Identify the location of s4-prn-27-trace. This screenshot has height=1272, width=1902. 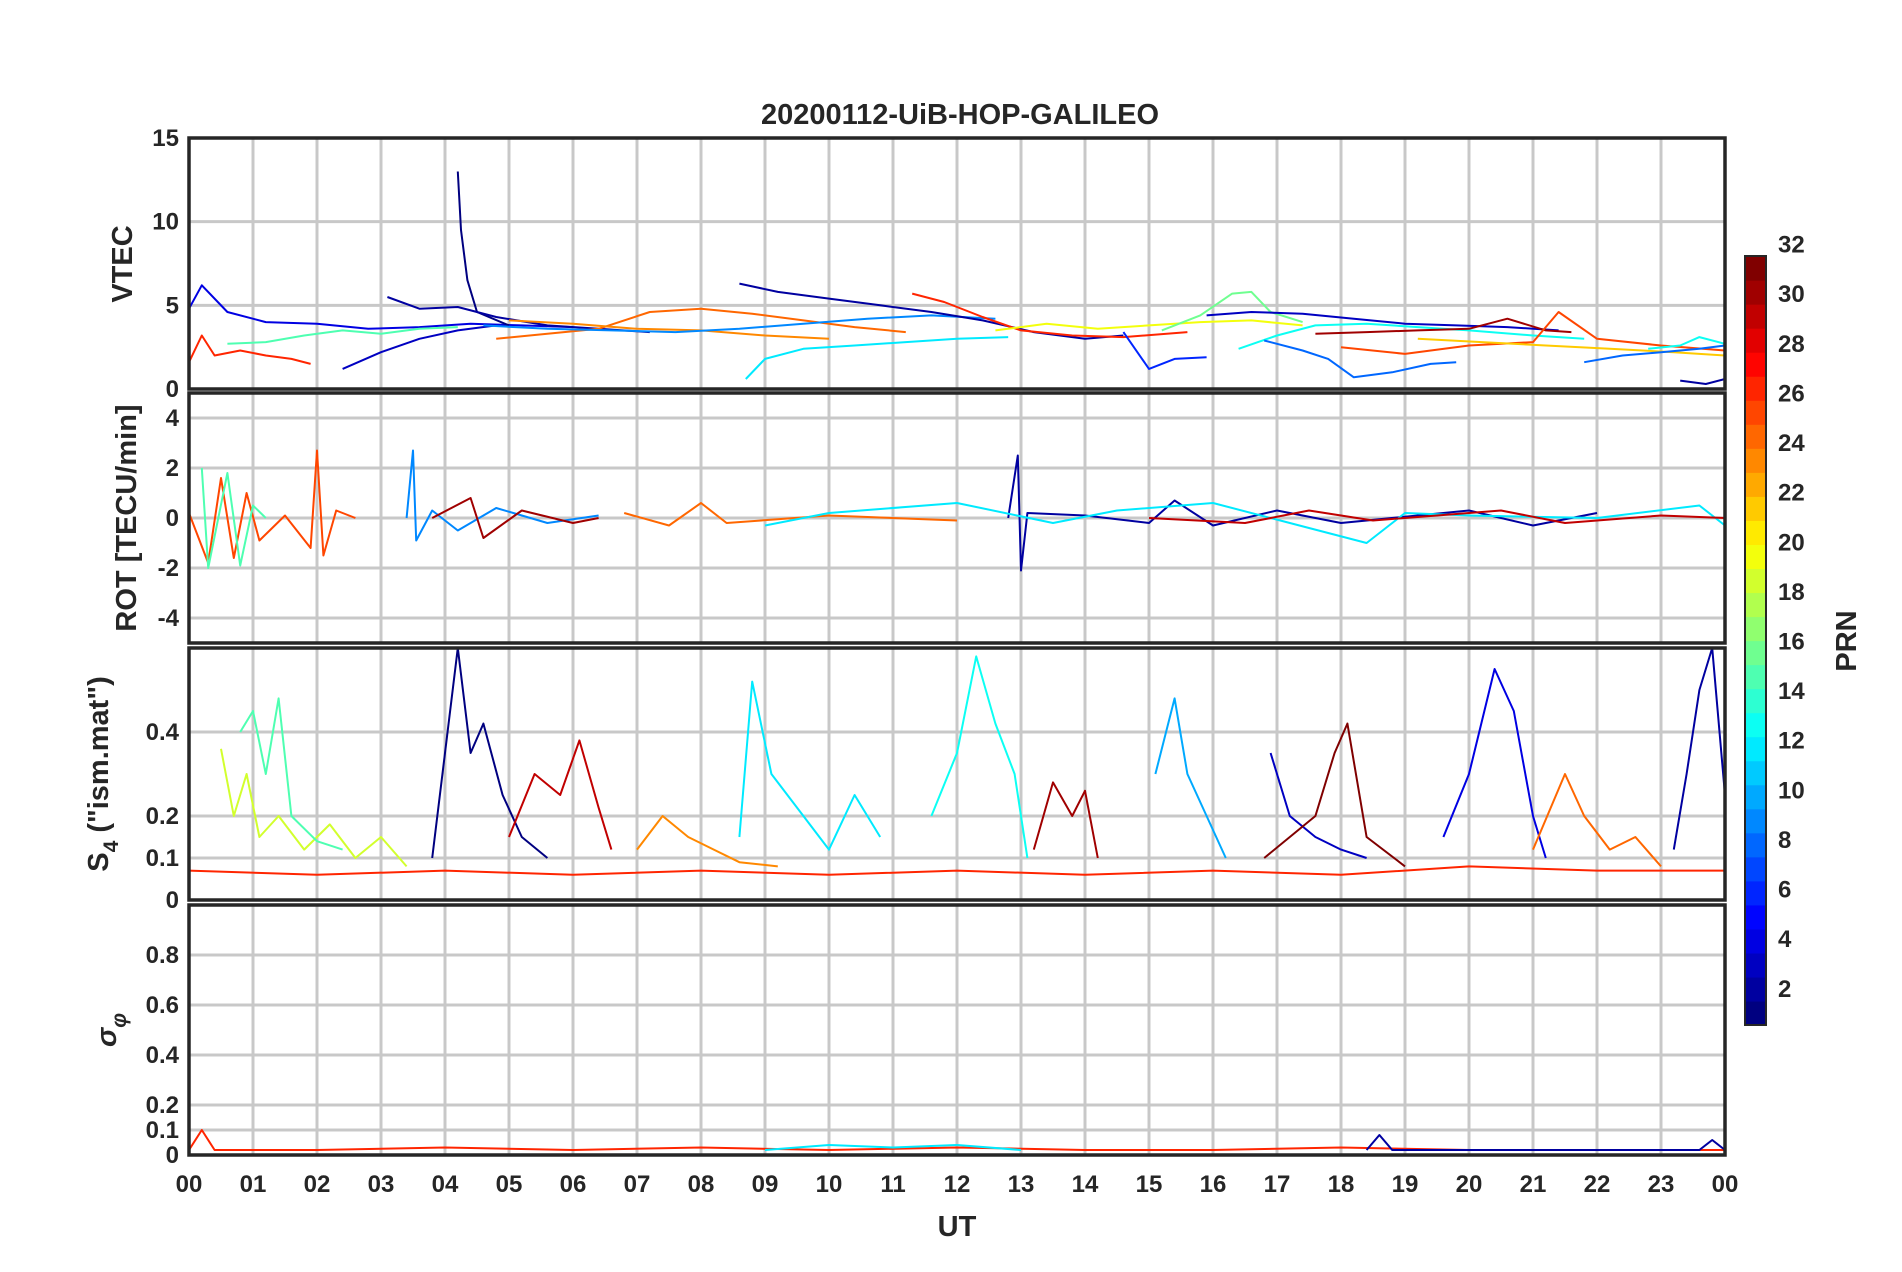
(956, 870).